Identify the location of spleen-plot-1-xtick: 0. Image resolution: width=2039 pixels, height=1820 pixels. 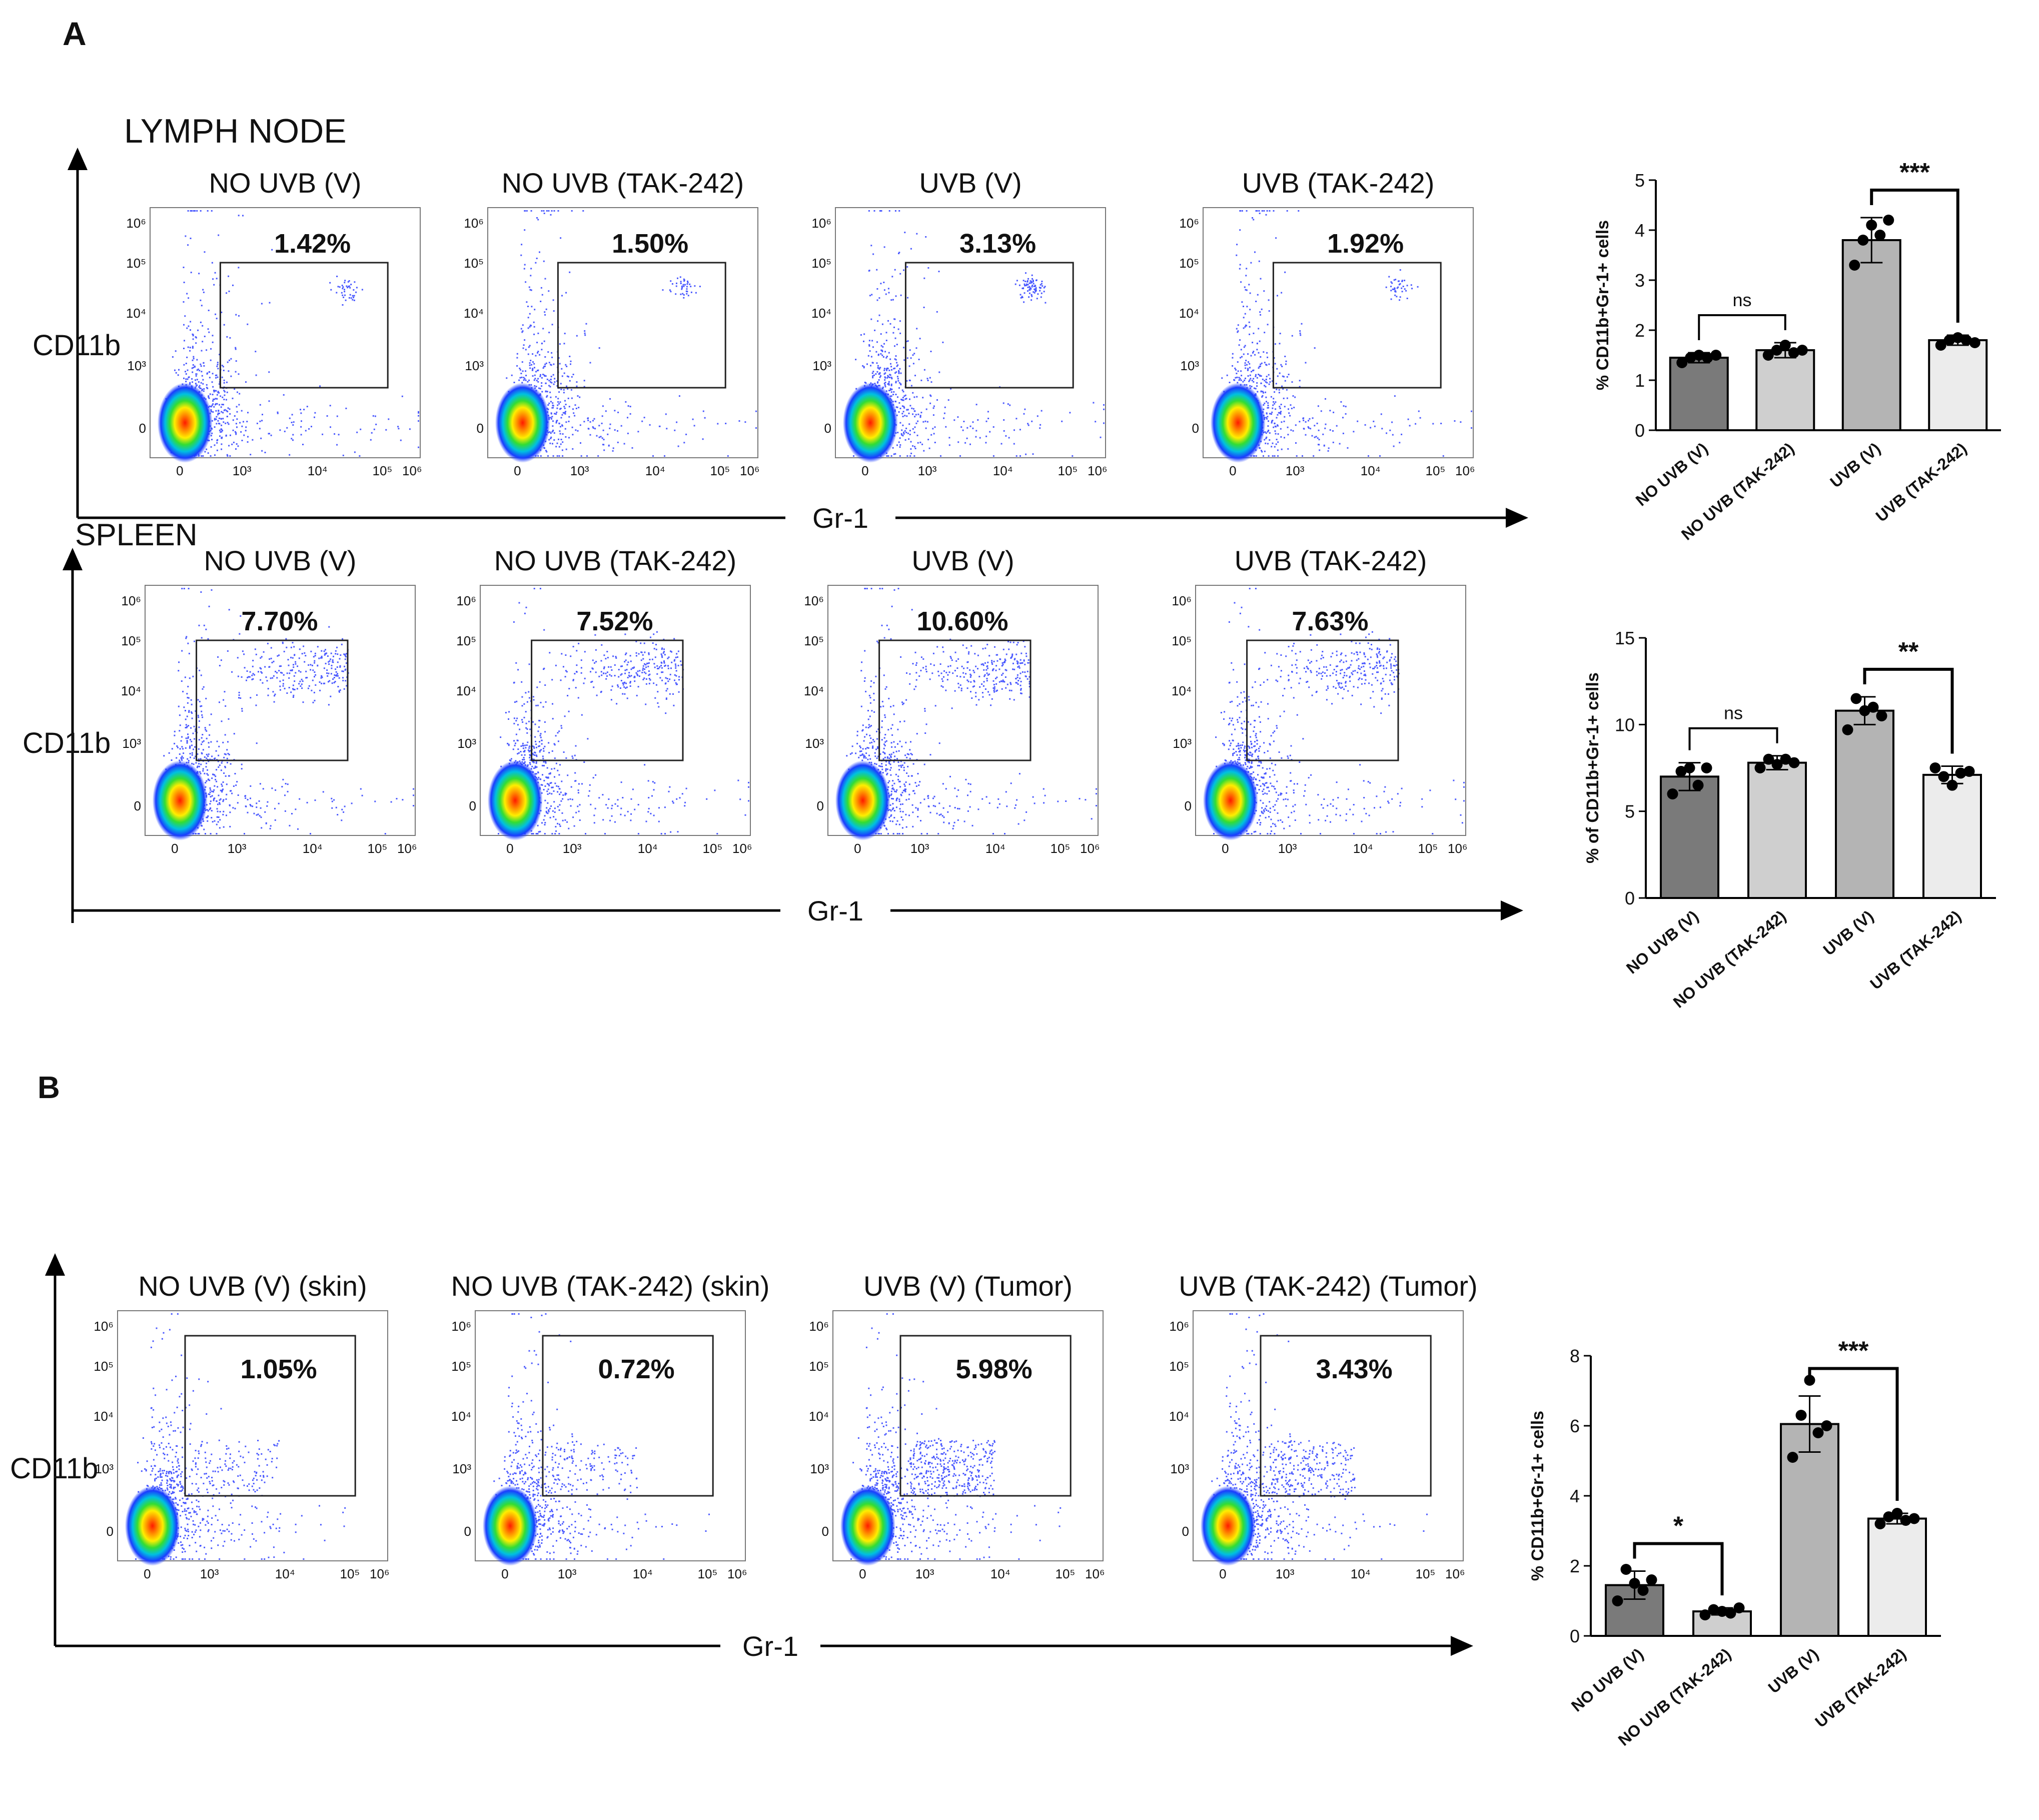
(174, 848).